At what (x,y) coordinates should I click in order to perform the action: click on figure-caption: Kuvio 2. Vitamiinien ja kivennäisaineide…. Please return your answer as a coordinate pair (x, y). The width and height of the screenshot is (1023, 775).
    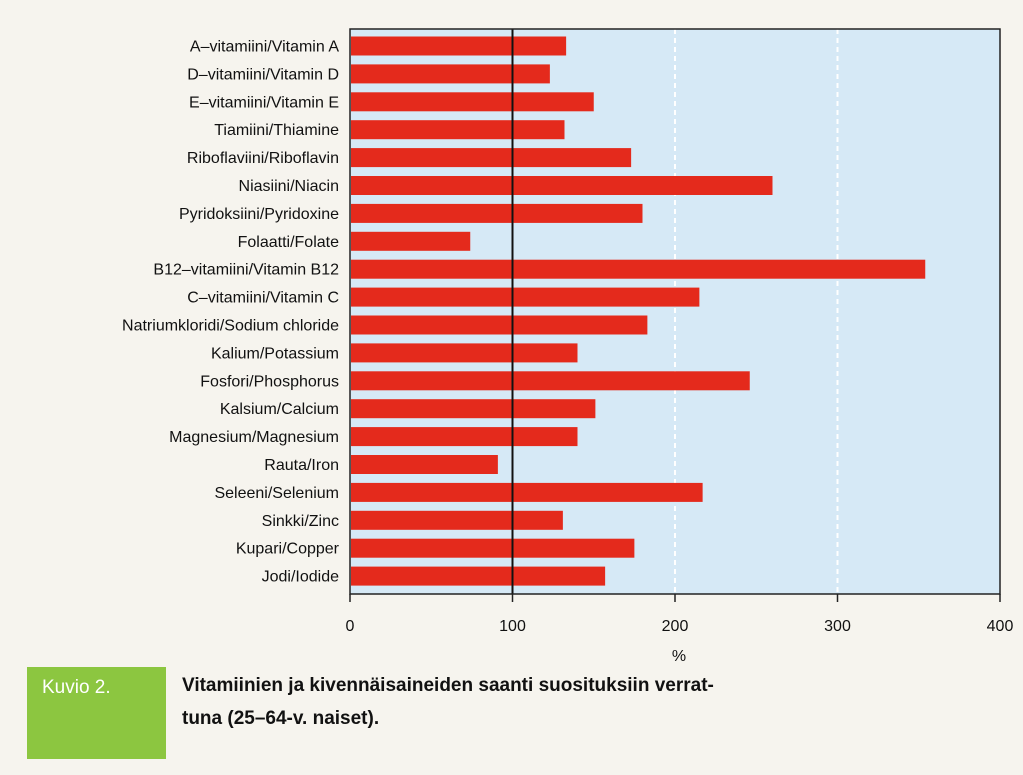
    Looking at the image, I should click on (507, 713).